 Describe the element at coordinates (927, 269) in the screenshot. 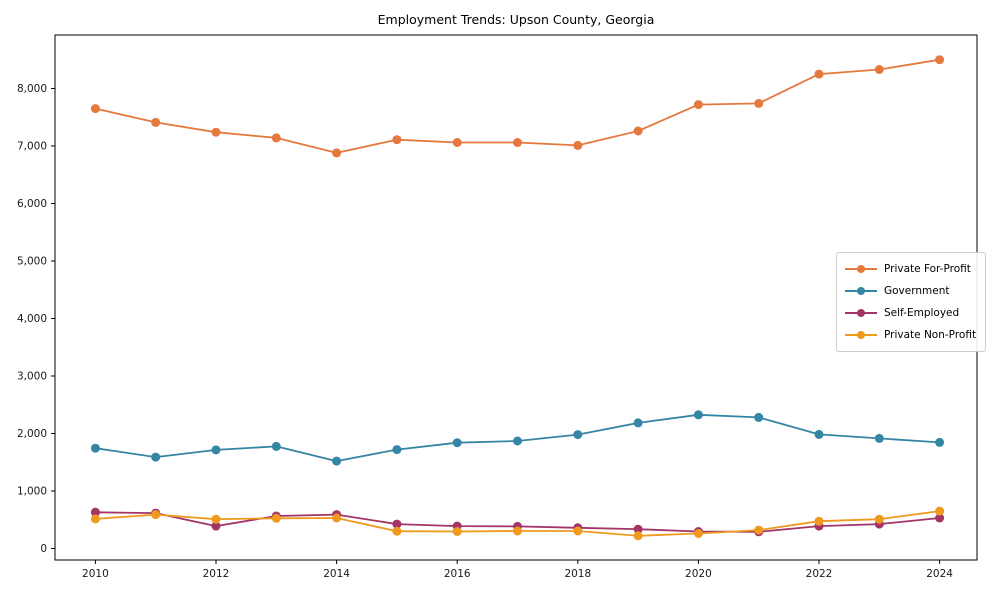

I see `legend-label: Private For-Profit` at that location.